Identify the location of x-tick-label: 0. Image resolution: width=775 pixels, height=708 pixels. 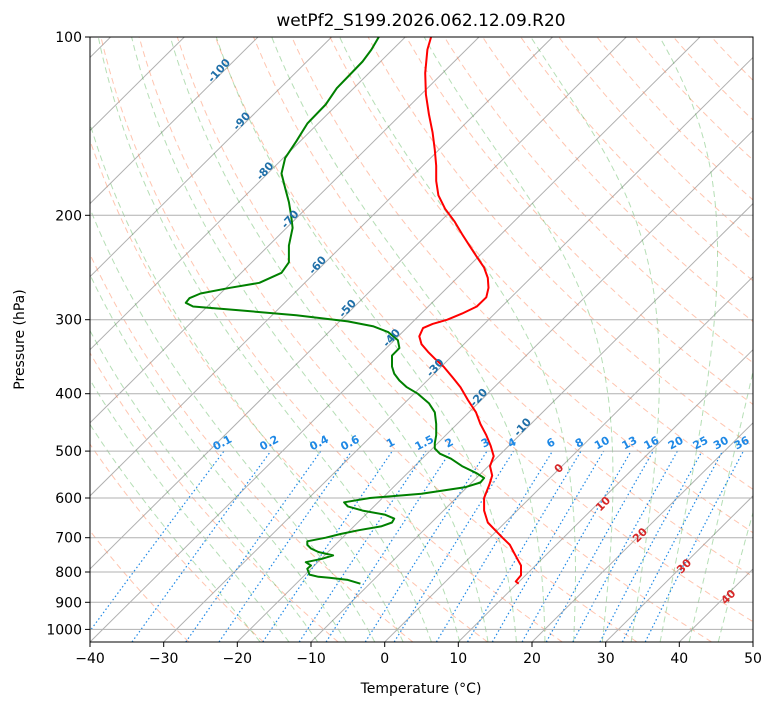
(384, 659).